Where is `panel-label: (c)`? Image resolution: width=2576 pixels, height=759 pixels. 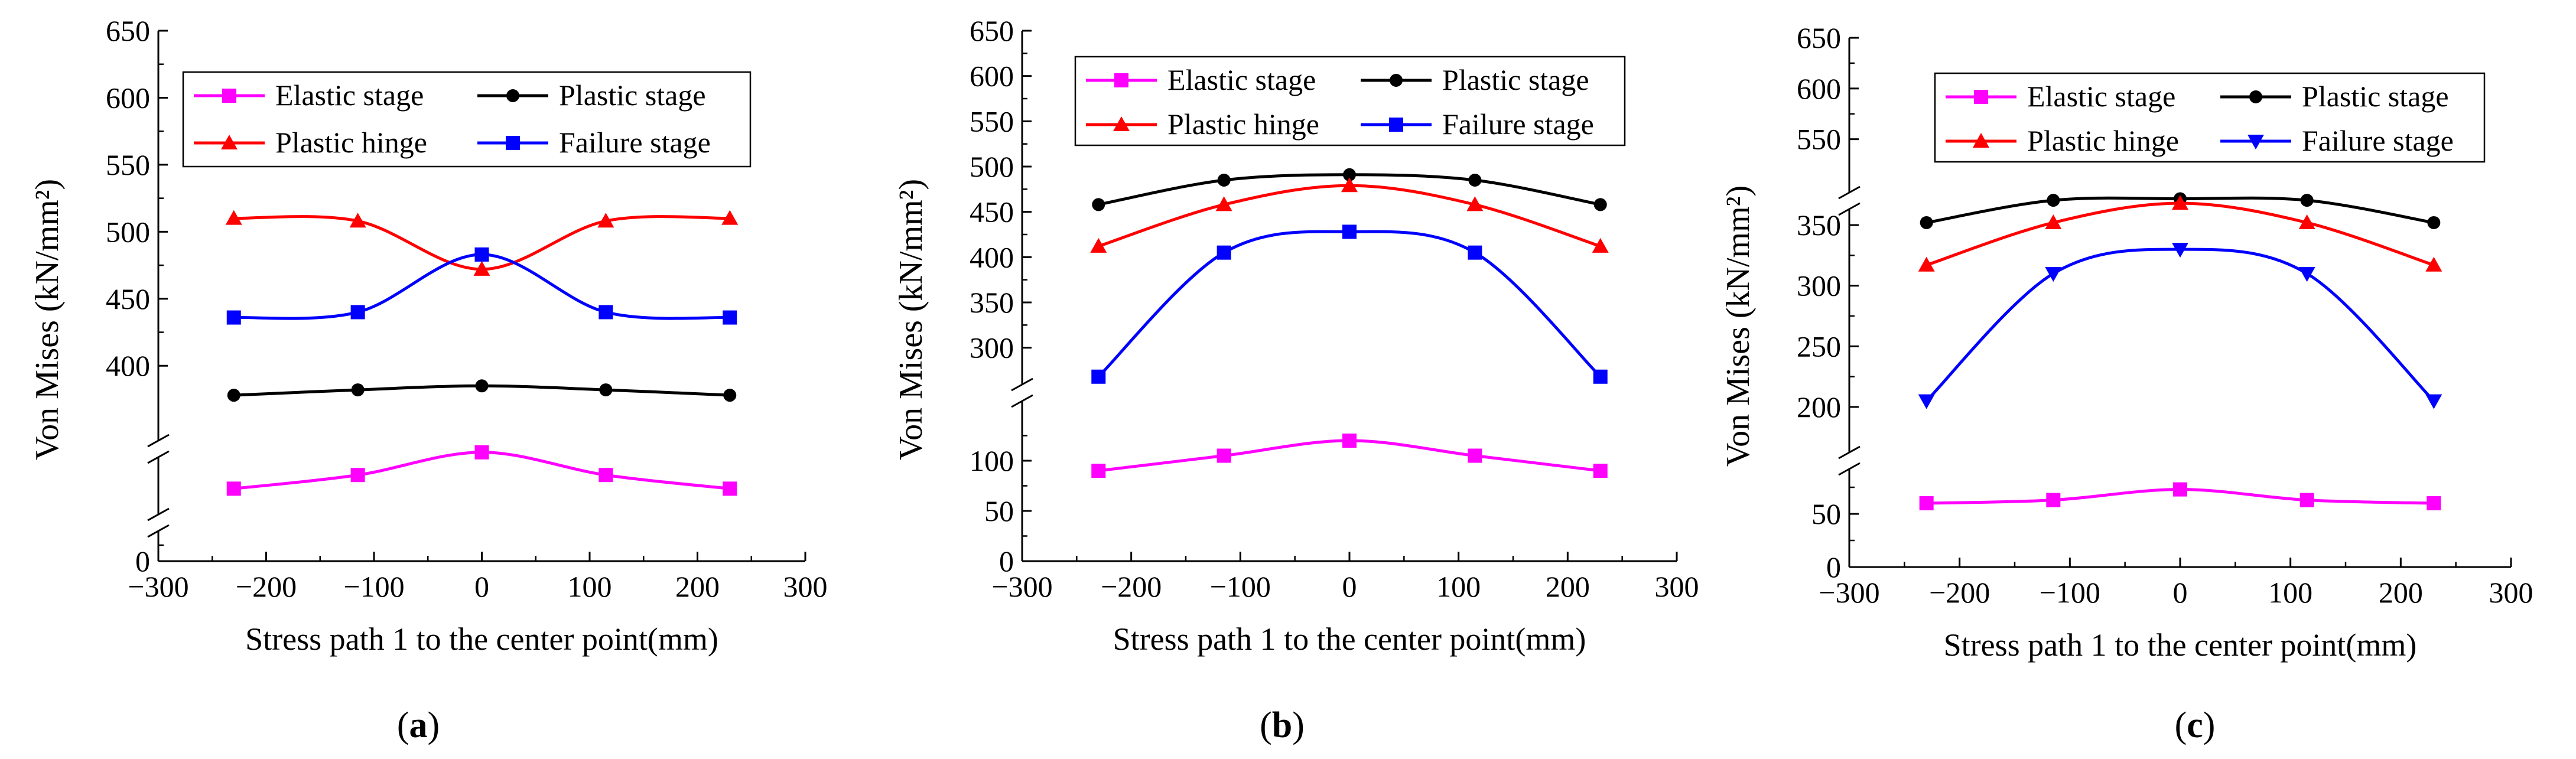
panel-label: (c) is located at coordinates (2196, 725).